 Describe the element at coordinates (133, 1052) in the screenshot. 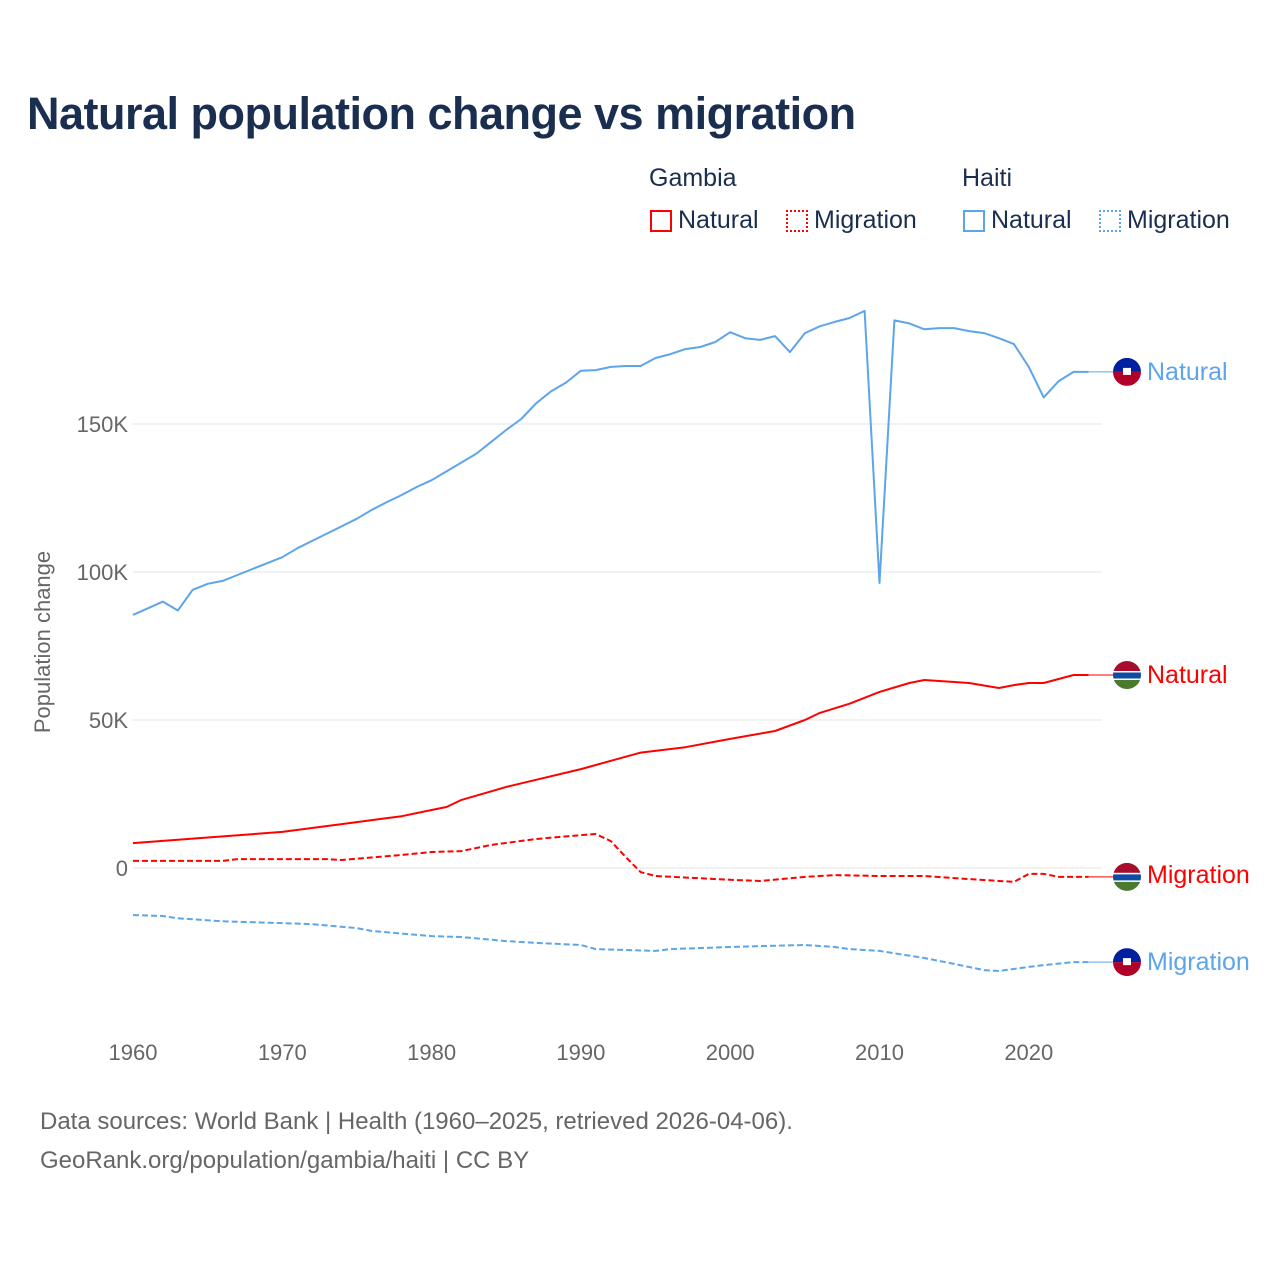

I see `x-tick-label: 1960` at that location.